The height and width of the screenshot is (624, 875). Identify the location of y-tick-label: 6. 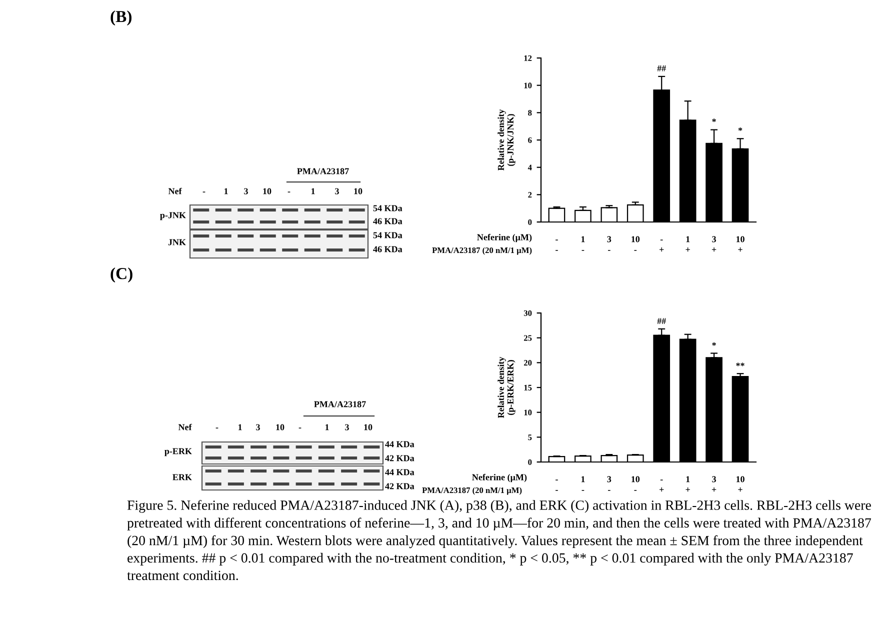
(530, 140).